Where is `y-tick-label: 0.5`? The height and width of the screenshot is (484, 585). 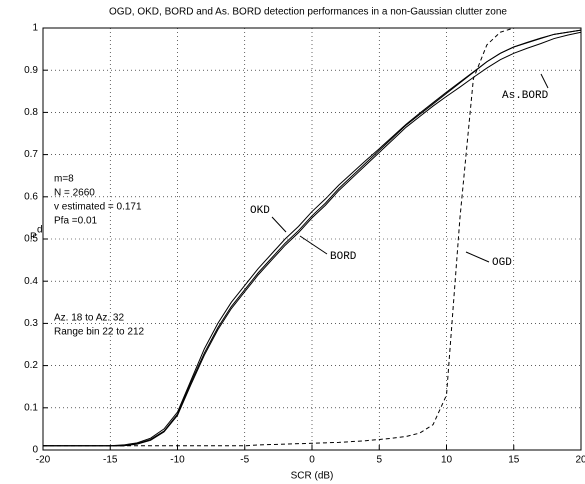
y-tick-label: 0.5 is located at coordinates (31, 239).